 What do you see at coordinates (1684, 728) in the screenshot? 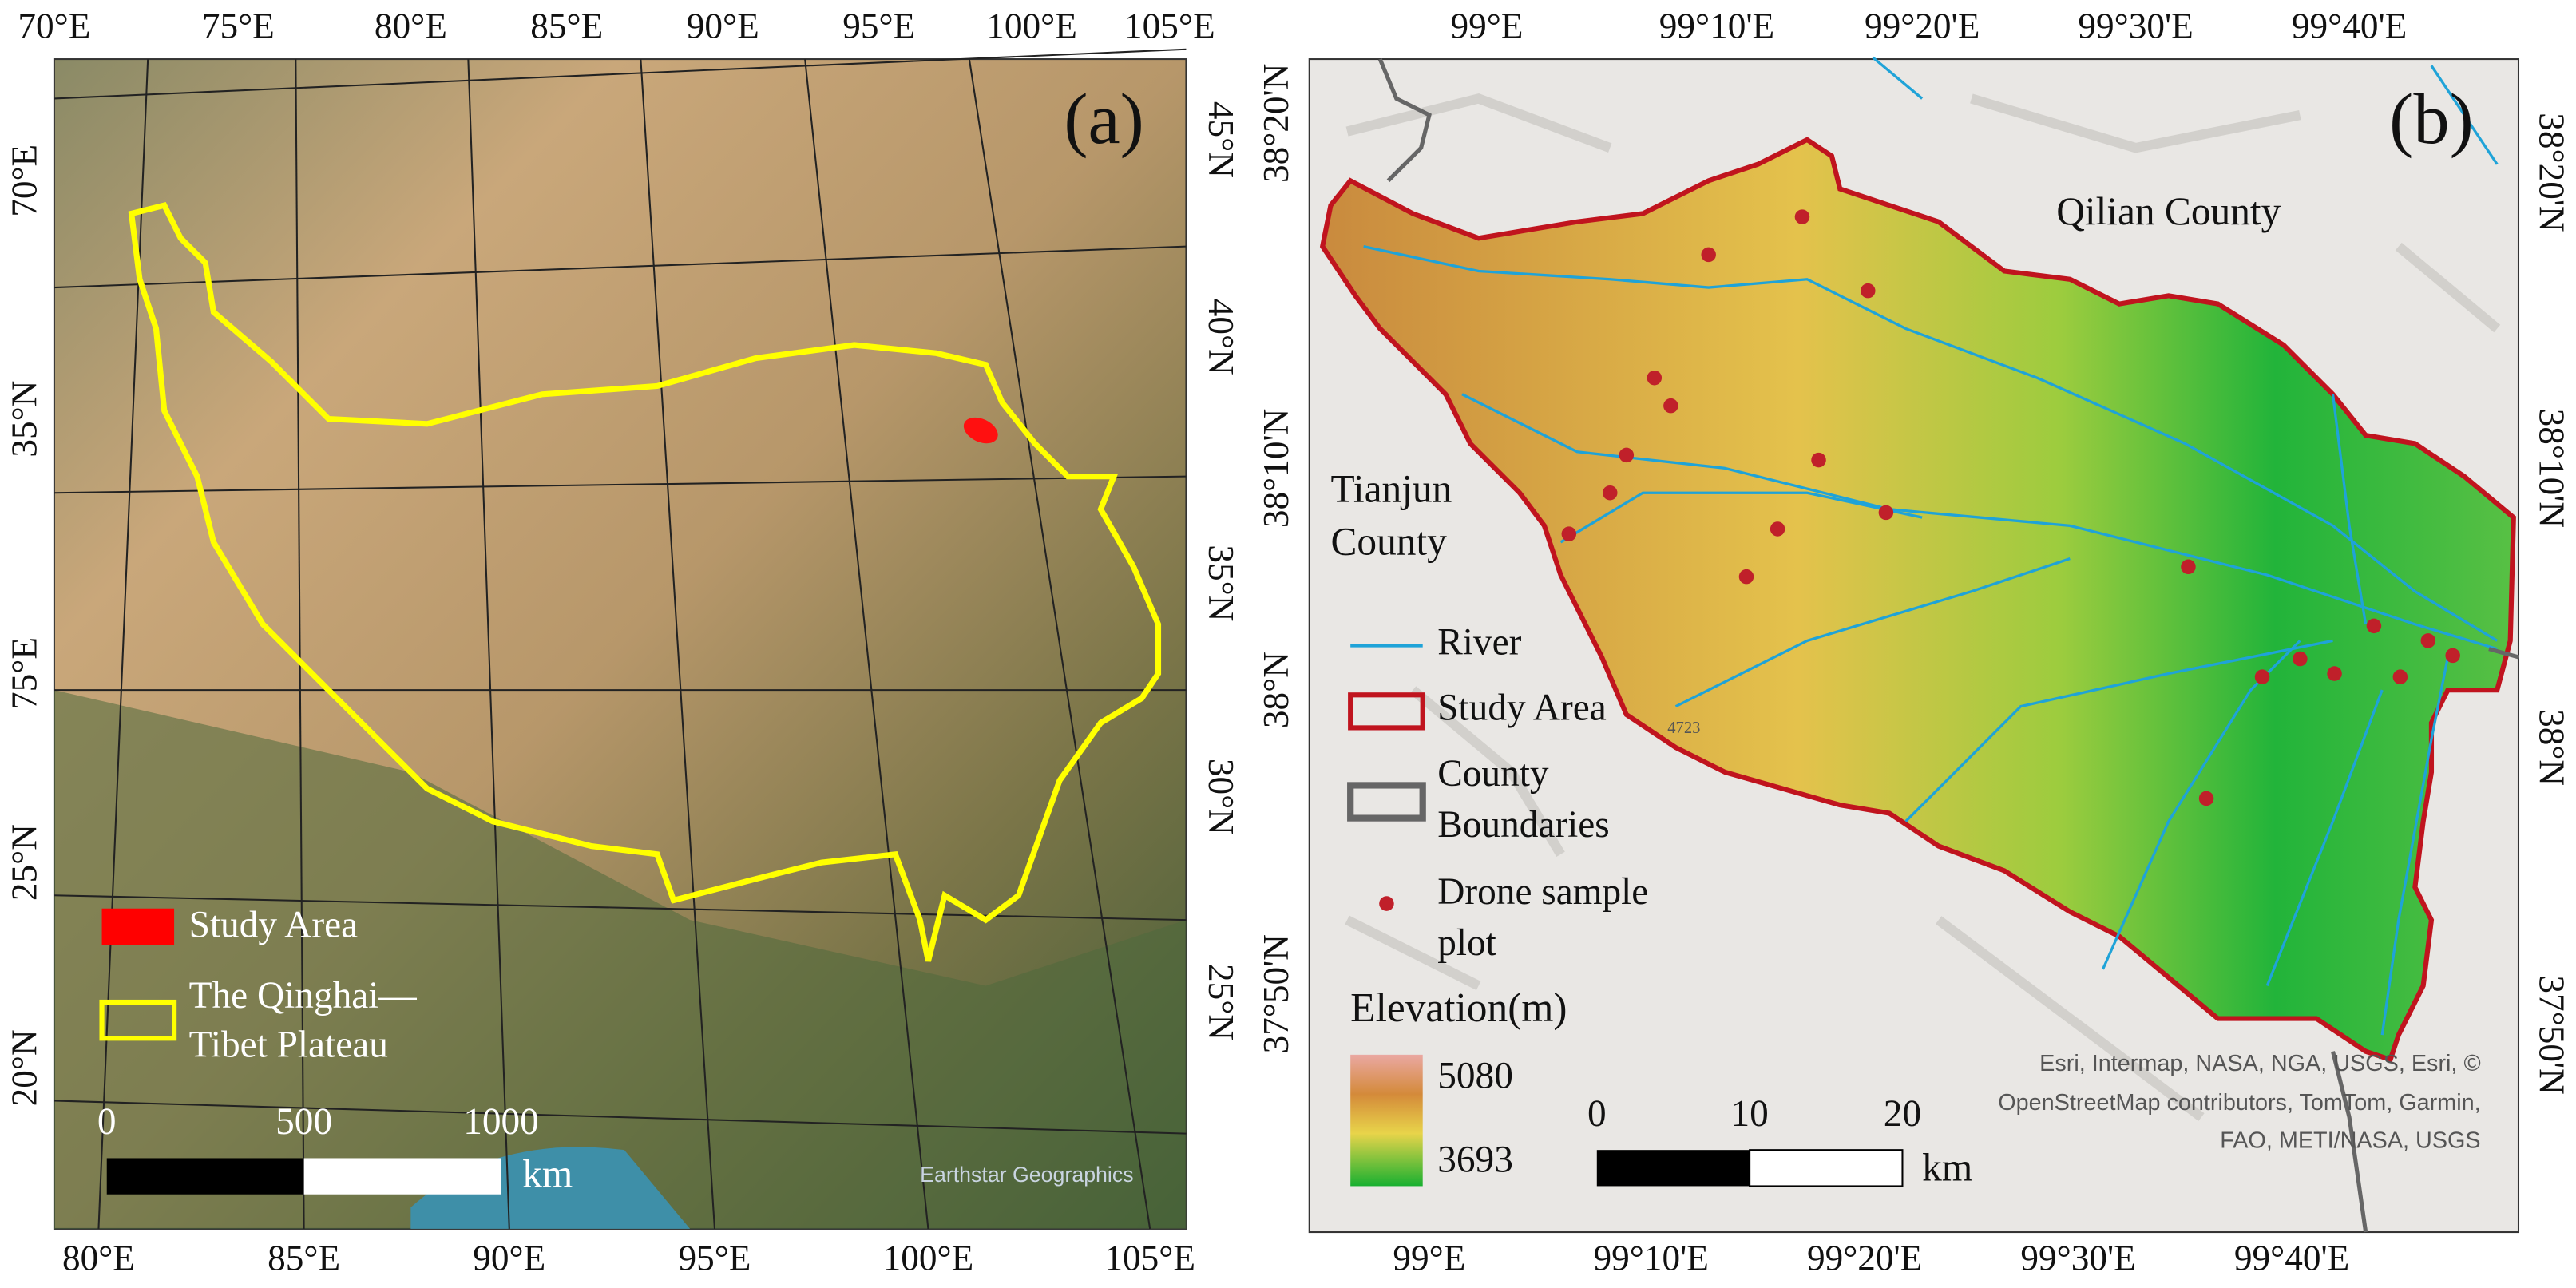
I see `legend-note: 4723` at bounding box center [1684, 728].